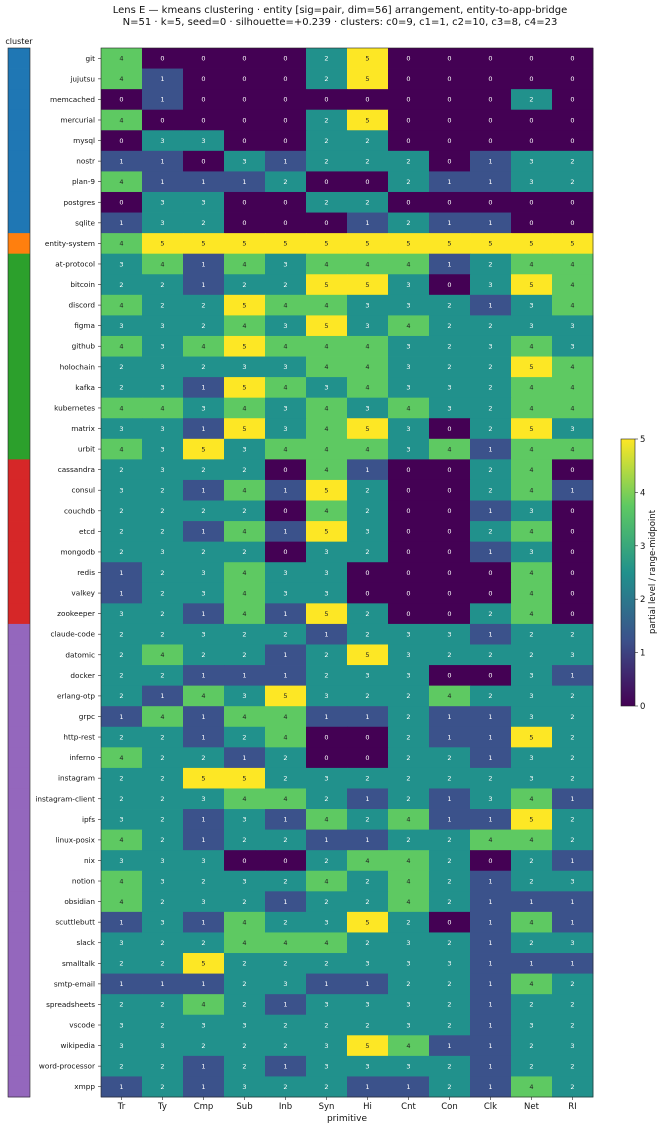 This screenshot has height=1128, width=663. Describe the element at coordinates (347, 1119) in the screenshot. I see `x-axis-label: primitive` at that location.